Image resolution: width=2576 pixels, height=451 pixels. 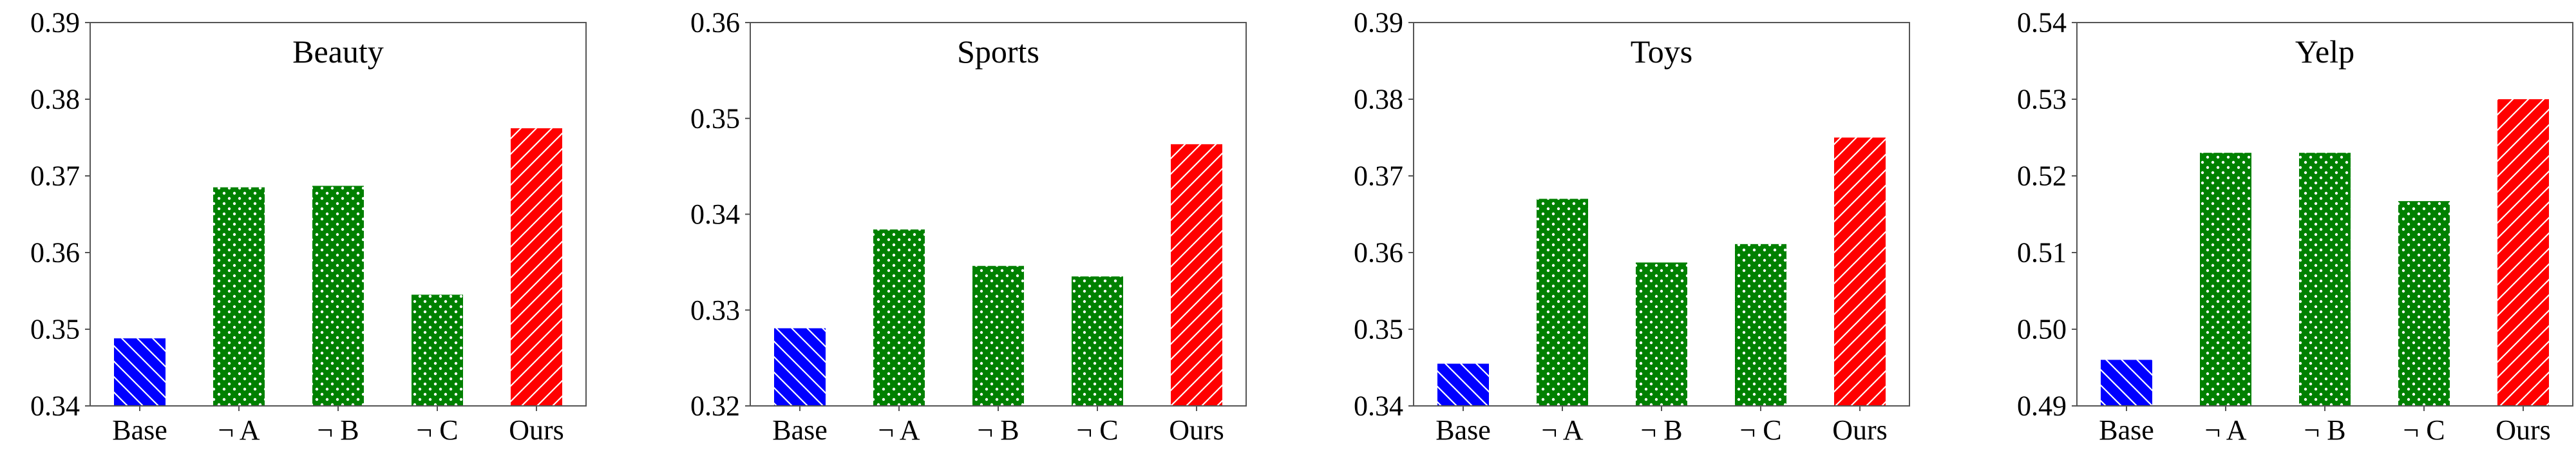 I want to click on y-tick-label: 0.49, so click(x=2042, y=406).